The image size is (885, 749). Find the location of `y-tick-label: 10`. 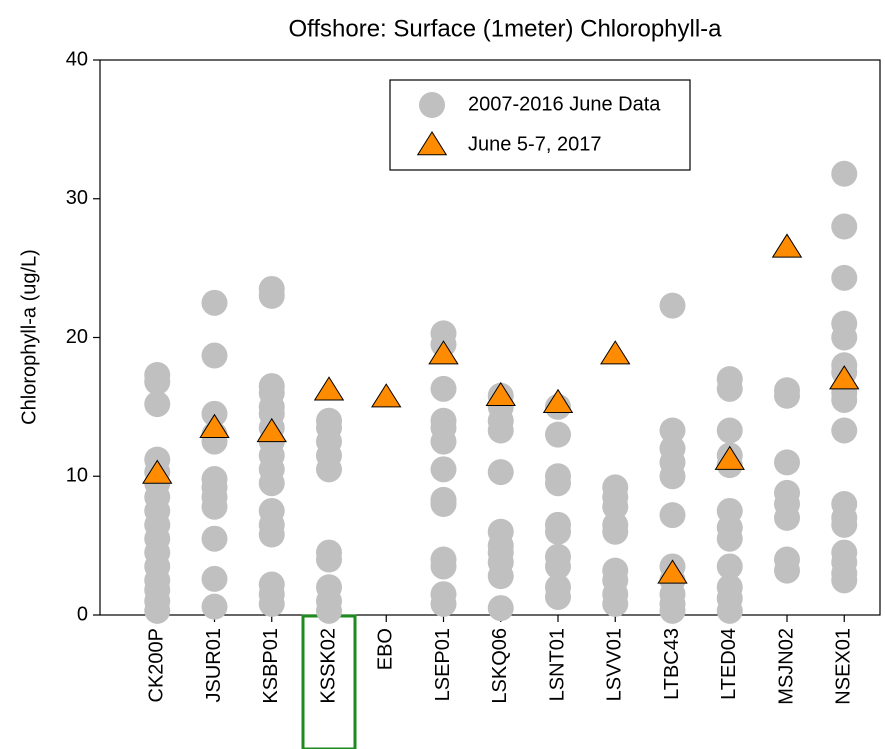

y-tick-label: 10 is located at coordinates (77, 476).